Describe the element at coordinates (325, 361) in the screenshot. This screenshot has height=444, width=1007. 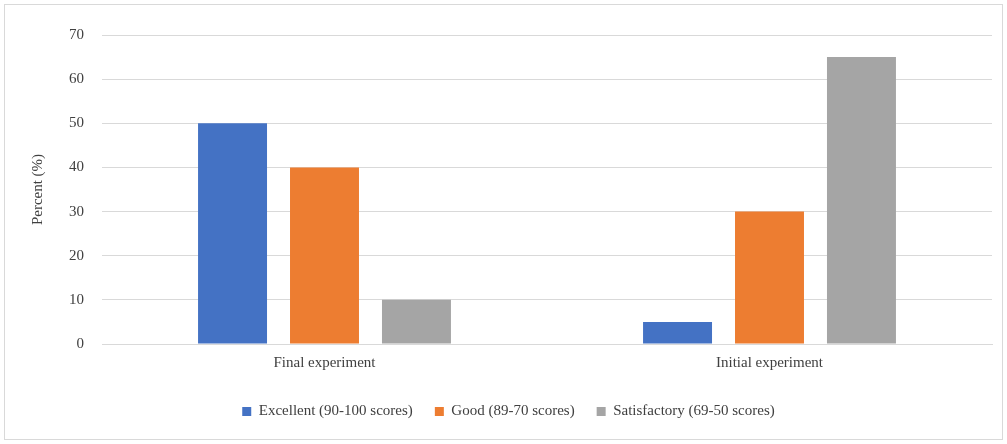
I see `x-tick-label: Final experiment` at that location.